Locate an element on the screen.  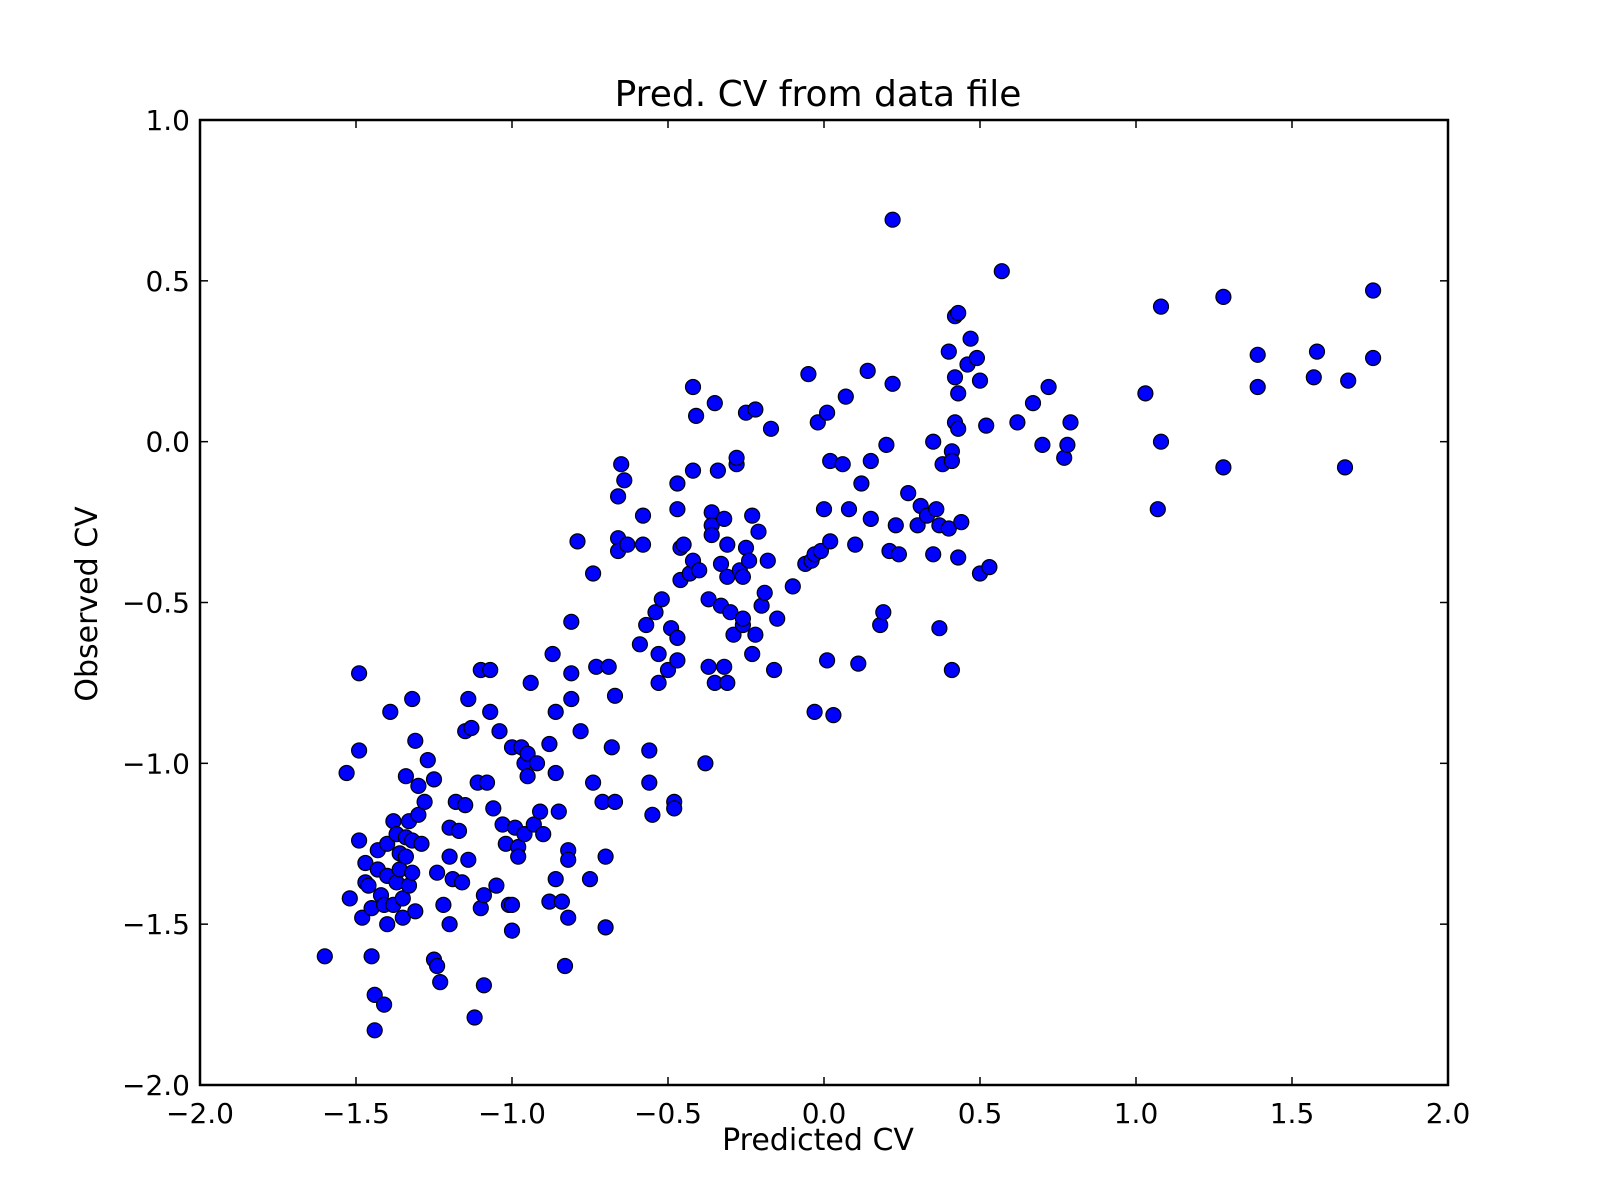
x-tick-label-3: −0.5 is located at coordinates (668, 1113).